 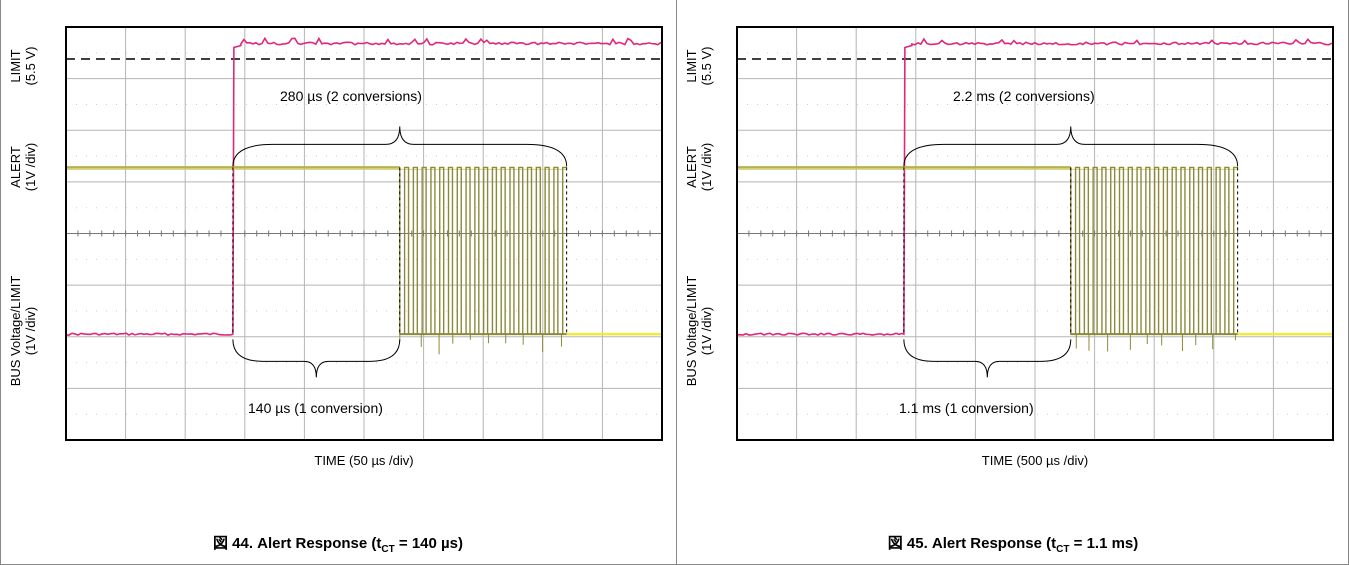 What do you see at coordinates (676, 282) in the screenshot?
I see `panel-divider` at bounding box center [676, 282].